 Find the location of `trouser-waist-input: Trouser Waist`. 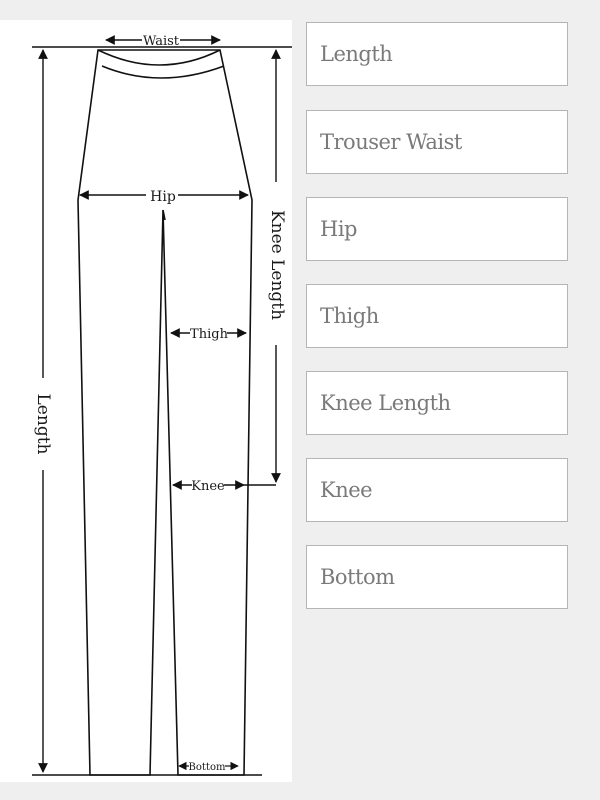

trouser-waist-input: Trouser Waist is located at coordinates (437, 142).